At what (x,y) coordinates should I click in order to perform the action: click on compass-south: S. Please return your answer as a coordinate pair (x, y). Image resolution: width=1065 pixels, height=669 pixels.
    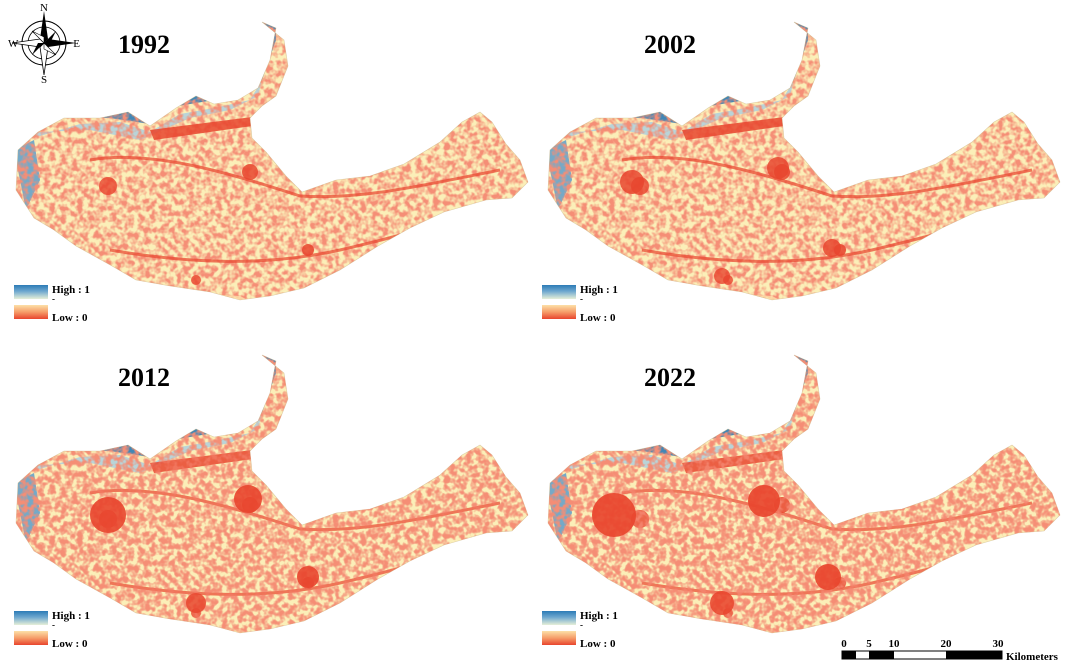
    Looking at the image, I should click on (44, 79).